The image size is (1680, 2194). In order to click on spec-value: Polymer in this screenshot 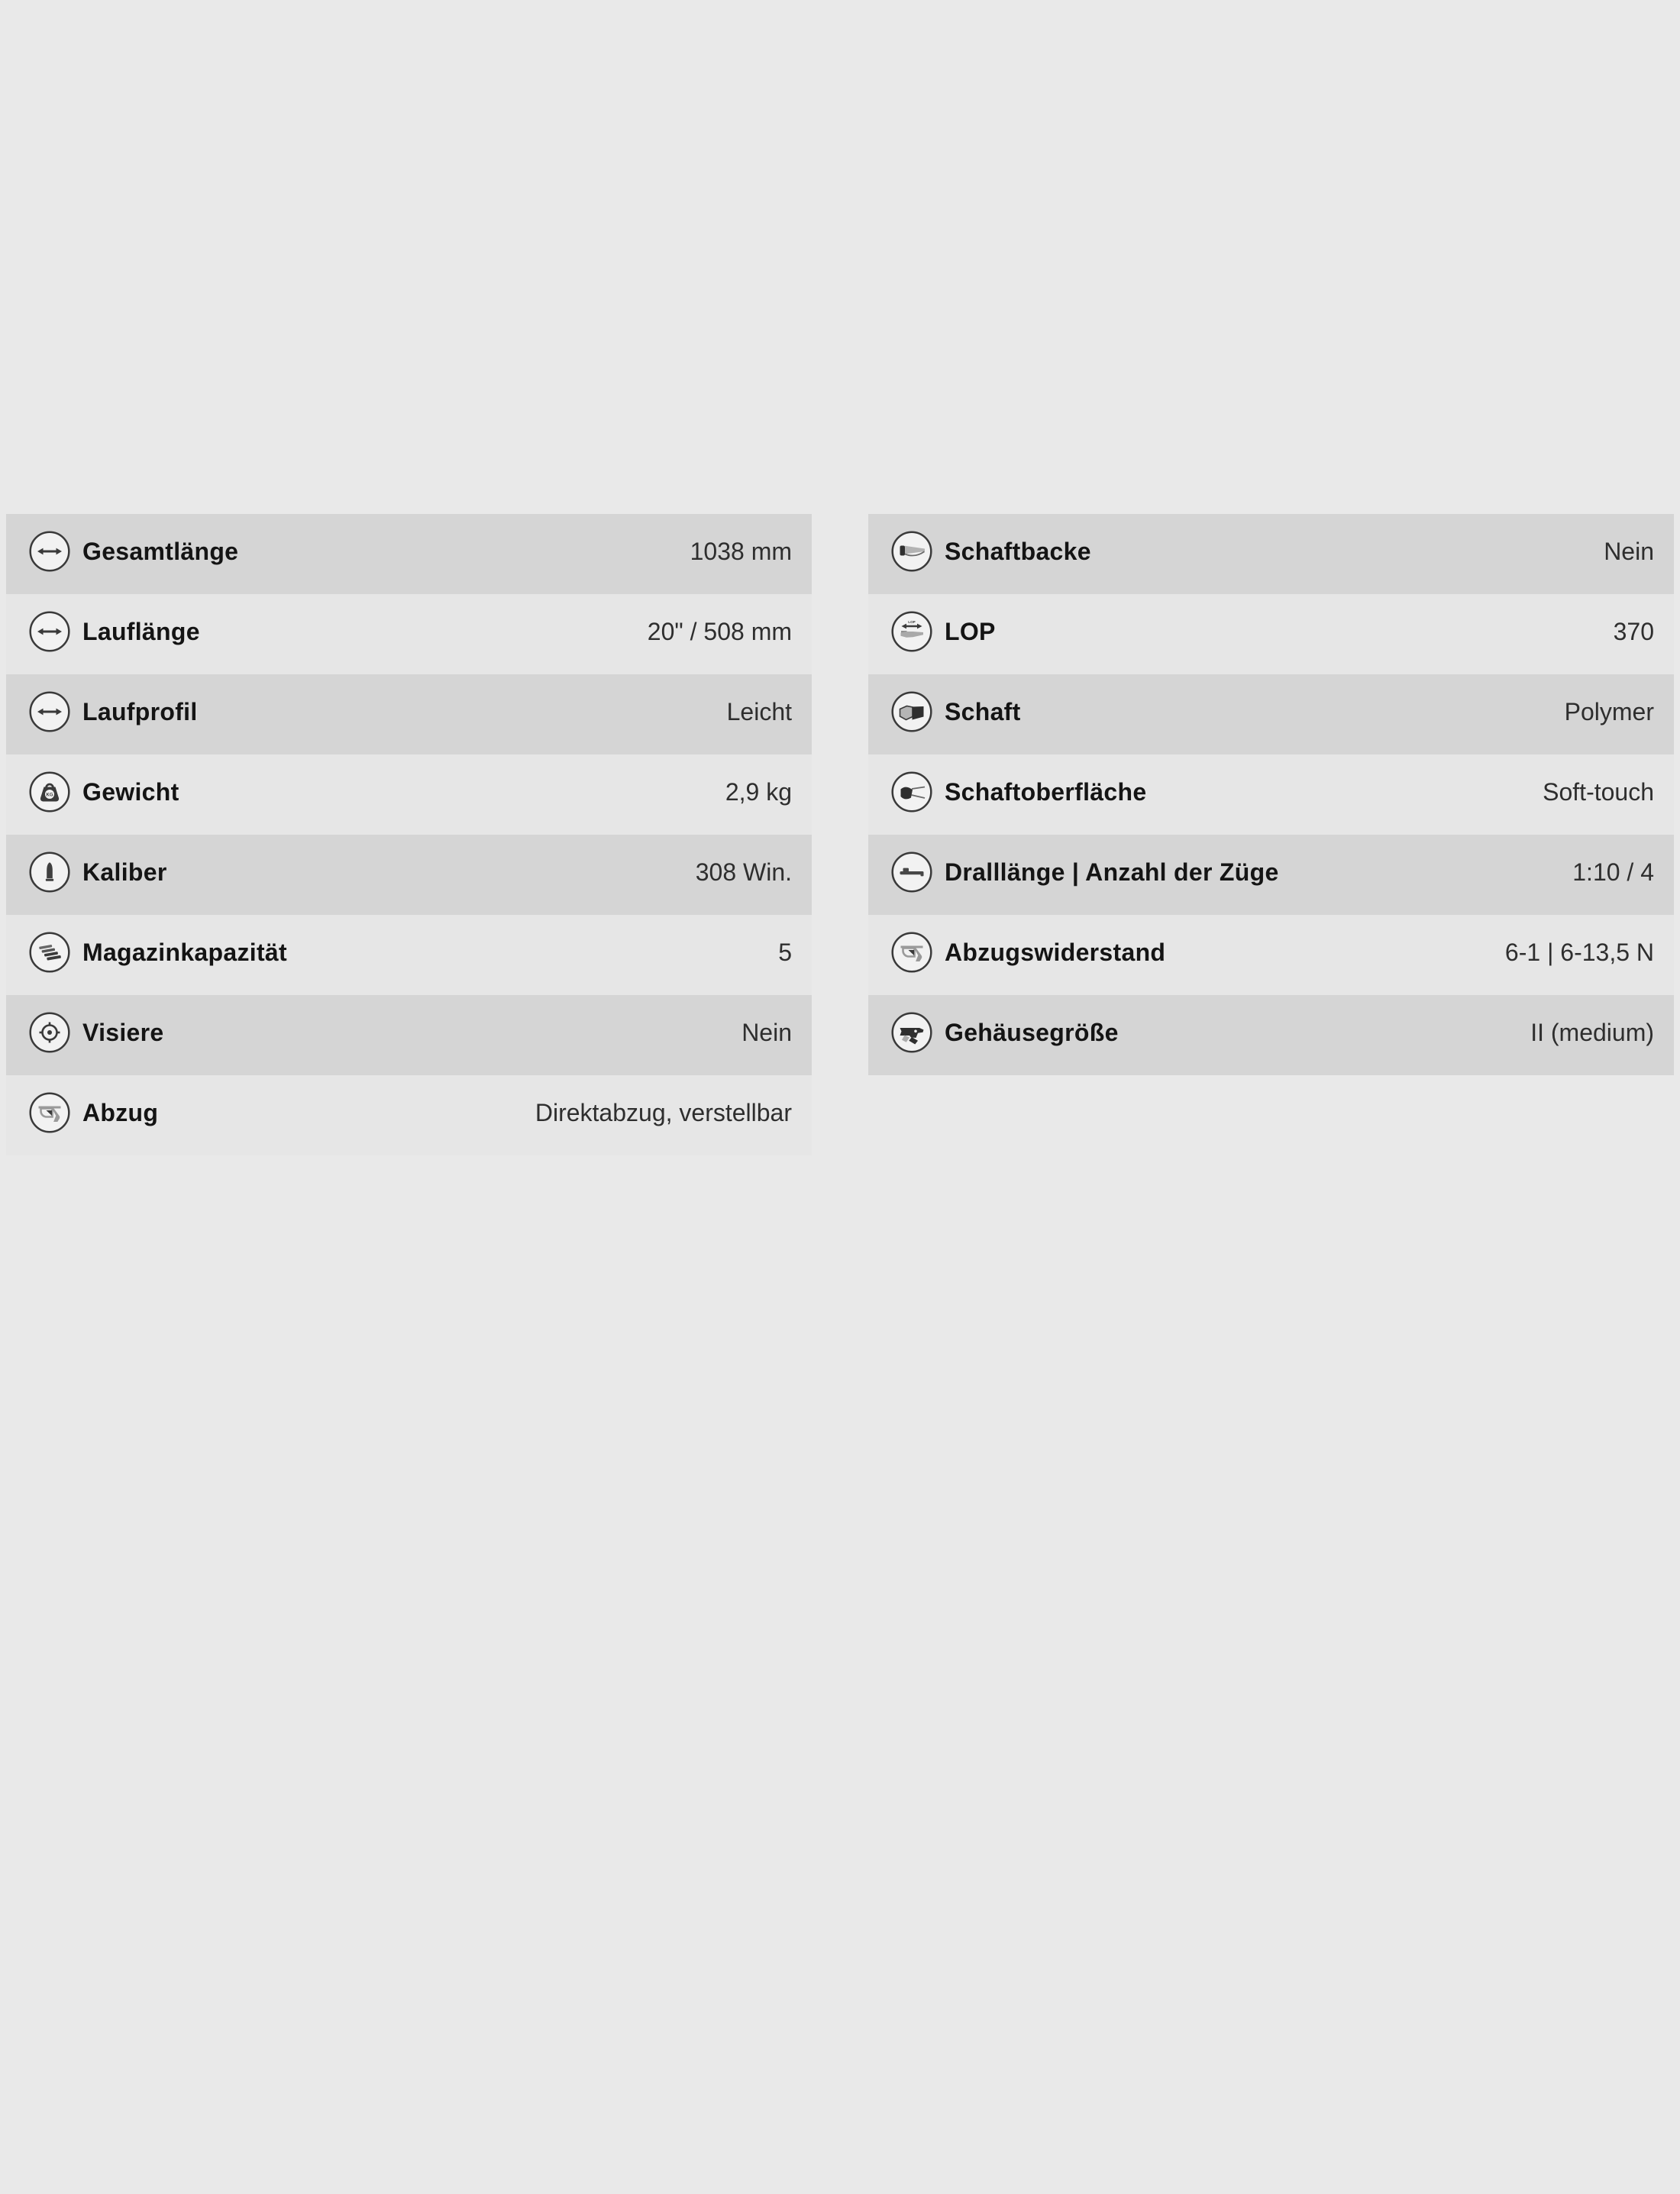, I will do `click(1609, 711)`.